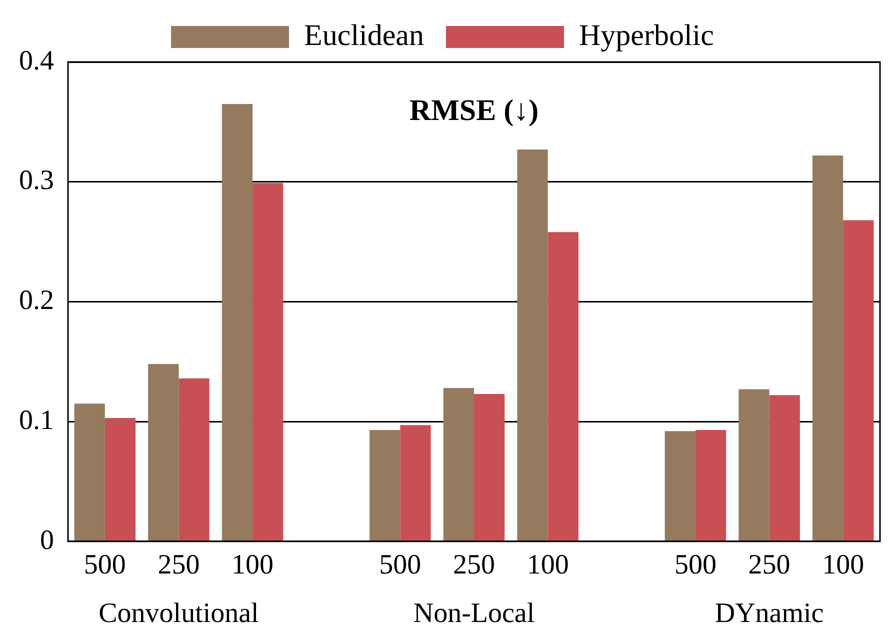  I want to click on y-tick-label: 0.3, so click(36, 180).